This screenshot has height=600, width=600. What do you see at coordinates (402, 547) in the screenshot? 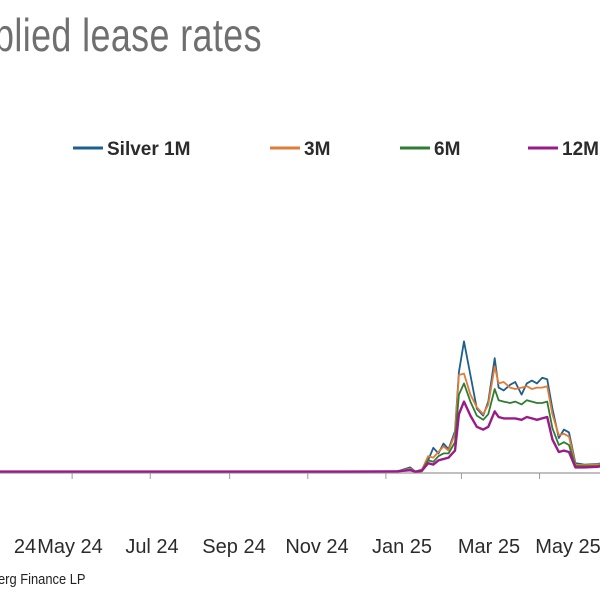
I see `x-tick-label: Jan 25` at bounding box center [402, 547].